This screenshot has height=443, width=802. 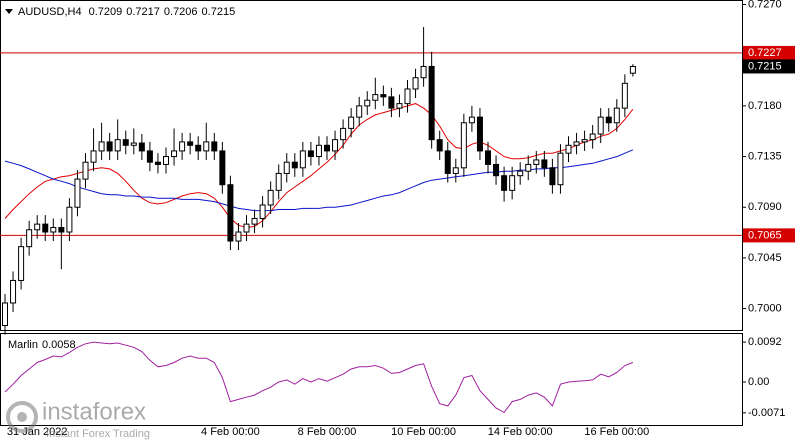 What do you see at coordinates (765, 156) in the screenshot?
I see `y-tick-label: 0.7135` at bounding box center [765, 156].